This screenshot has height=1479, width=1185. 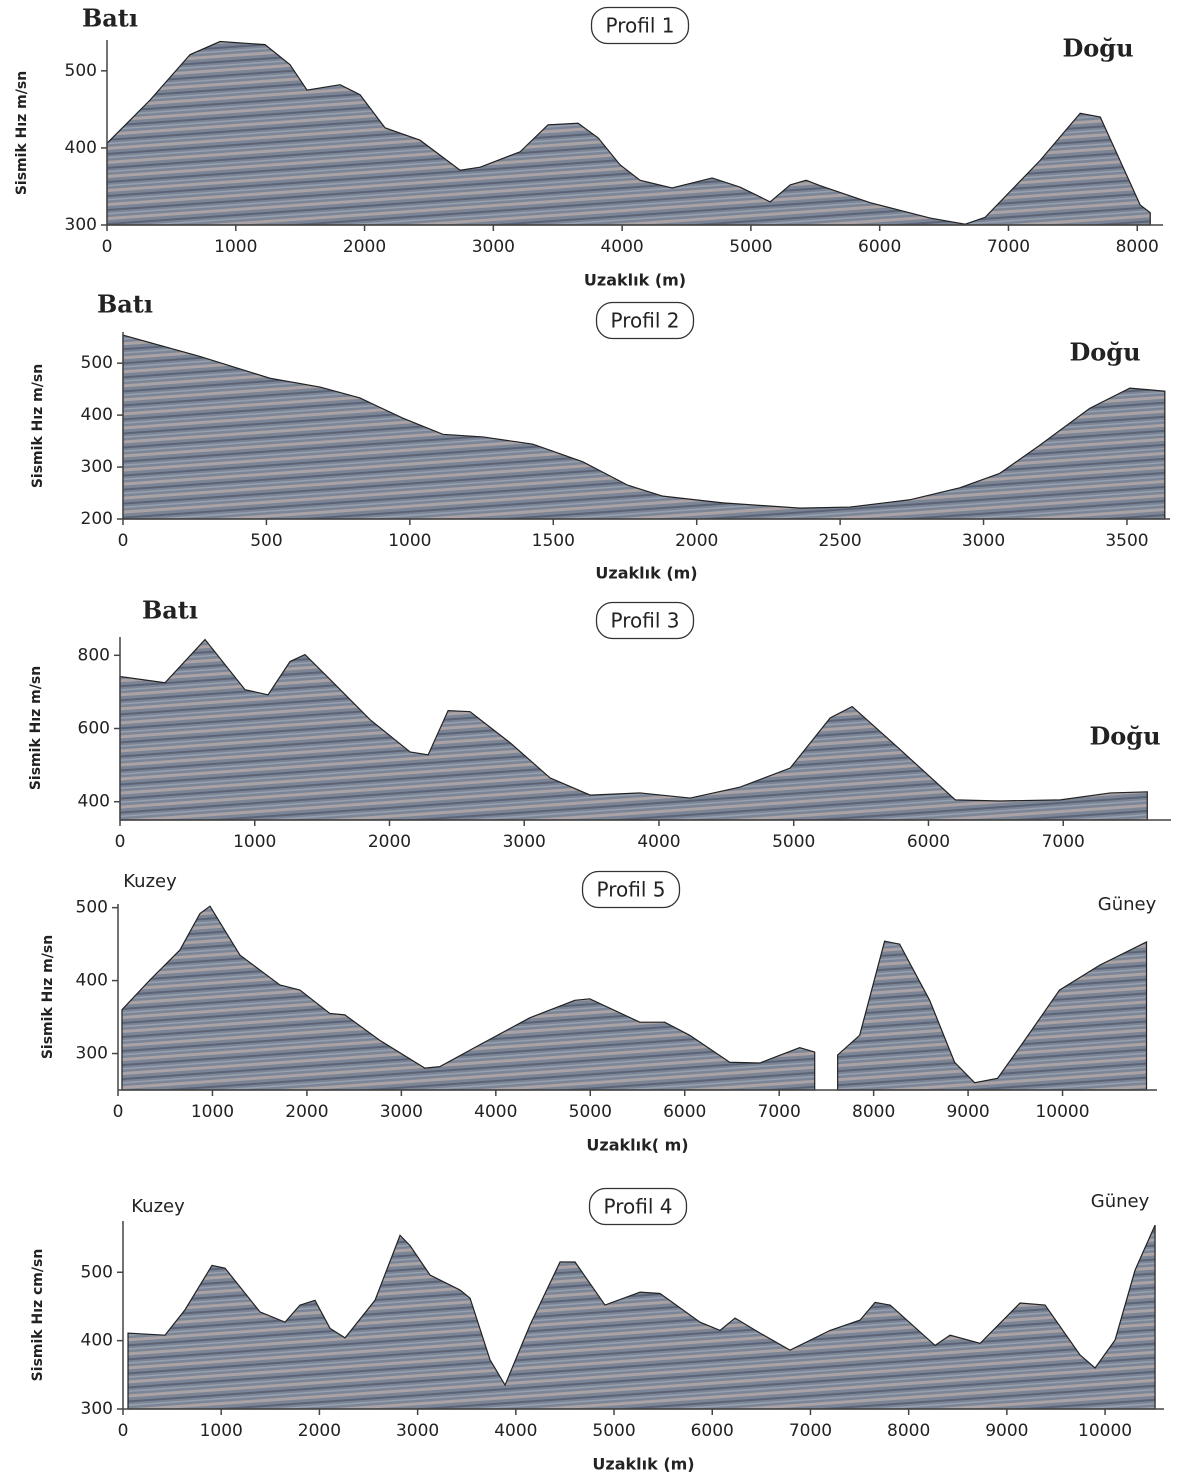 What do you see at coordinates (1126, 541) in the screenshot?
I see `x-tick-label: 3500` at bounding box center [1126, 541].